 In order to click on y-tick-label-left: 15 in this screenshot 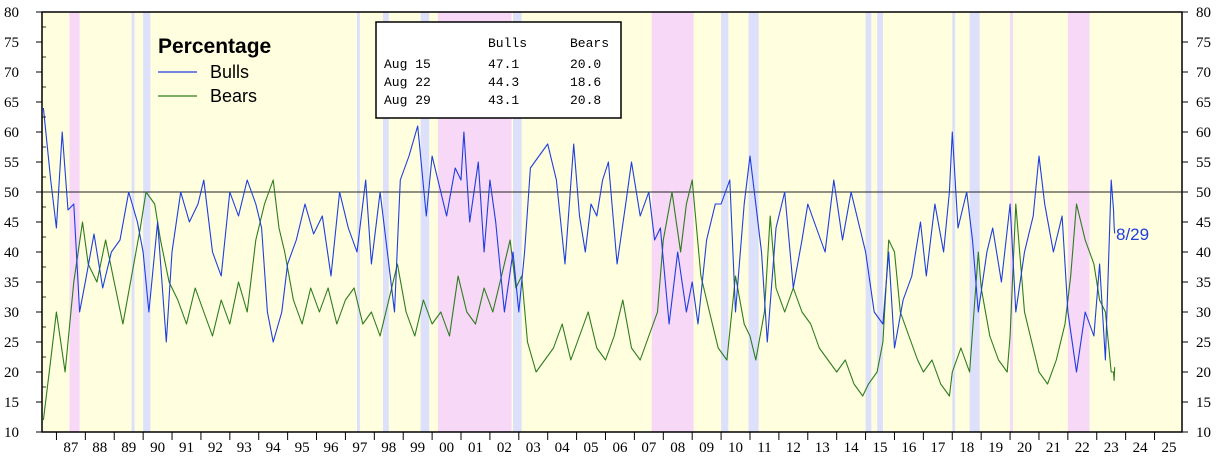, I will do `click(11, 403)`.